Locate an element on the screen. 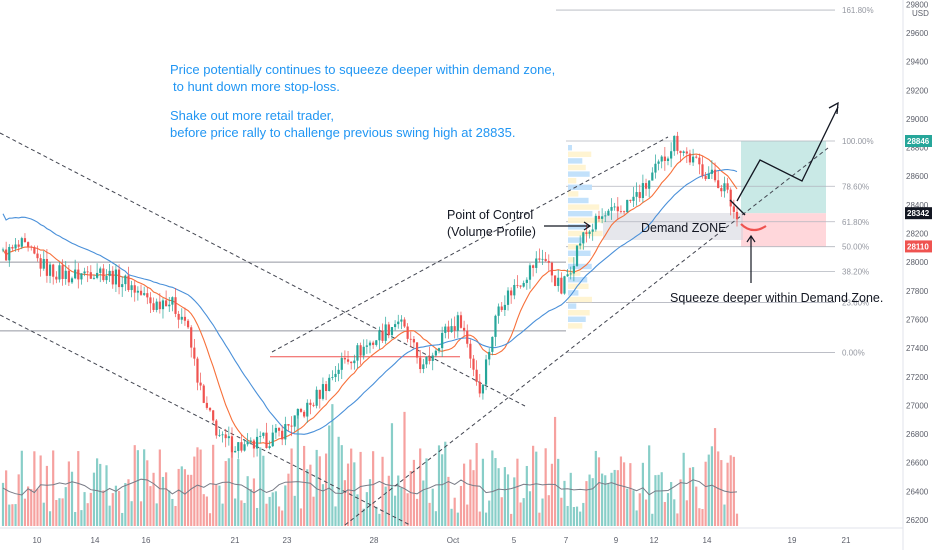  price-badge-label: 28110 is located at coordinates (918, 246).